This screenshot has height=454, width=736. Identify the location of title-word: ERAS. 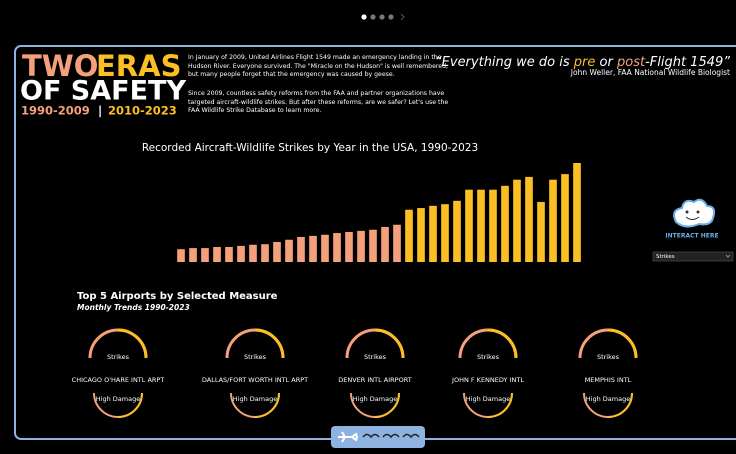
(138, 66).